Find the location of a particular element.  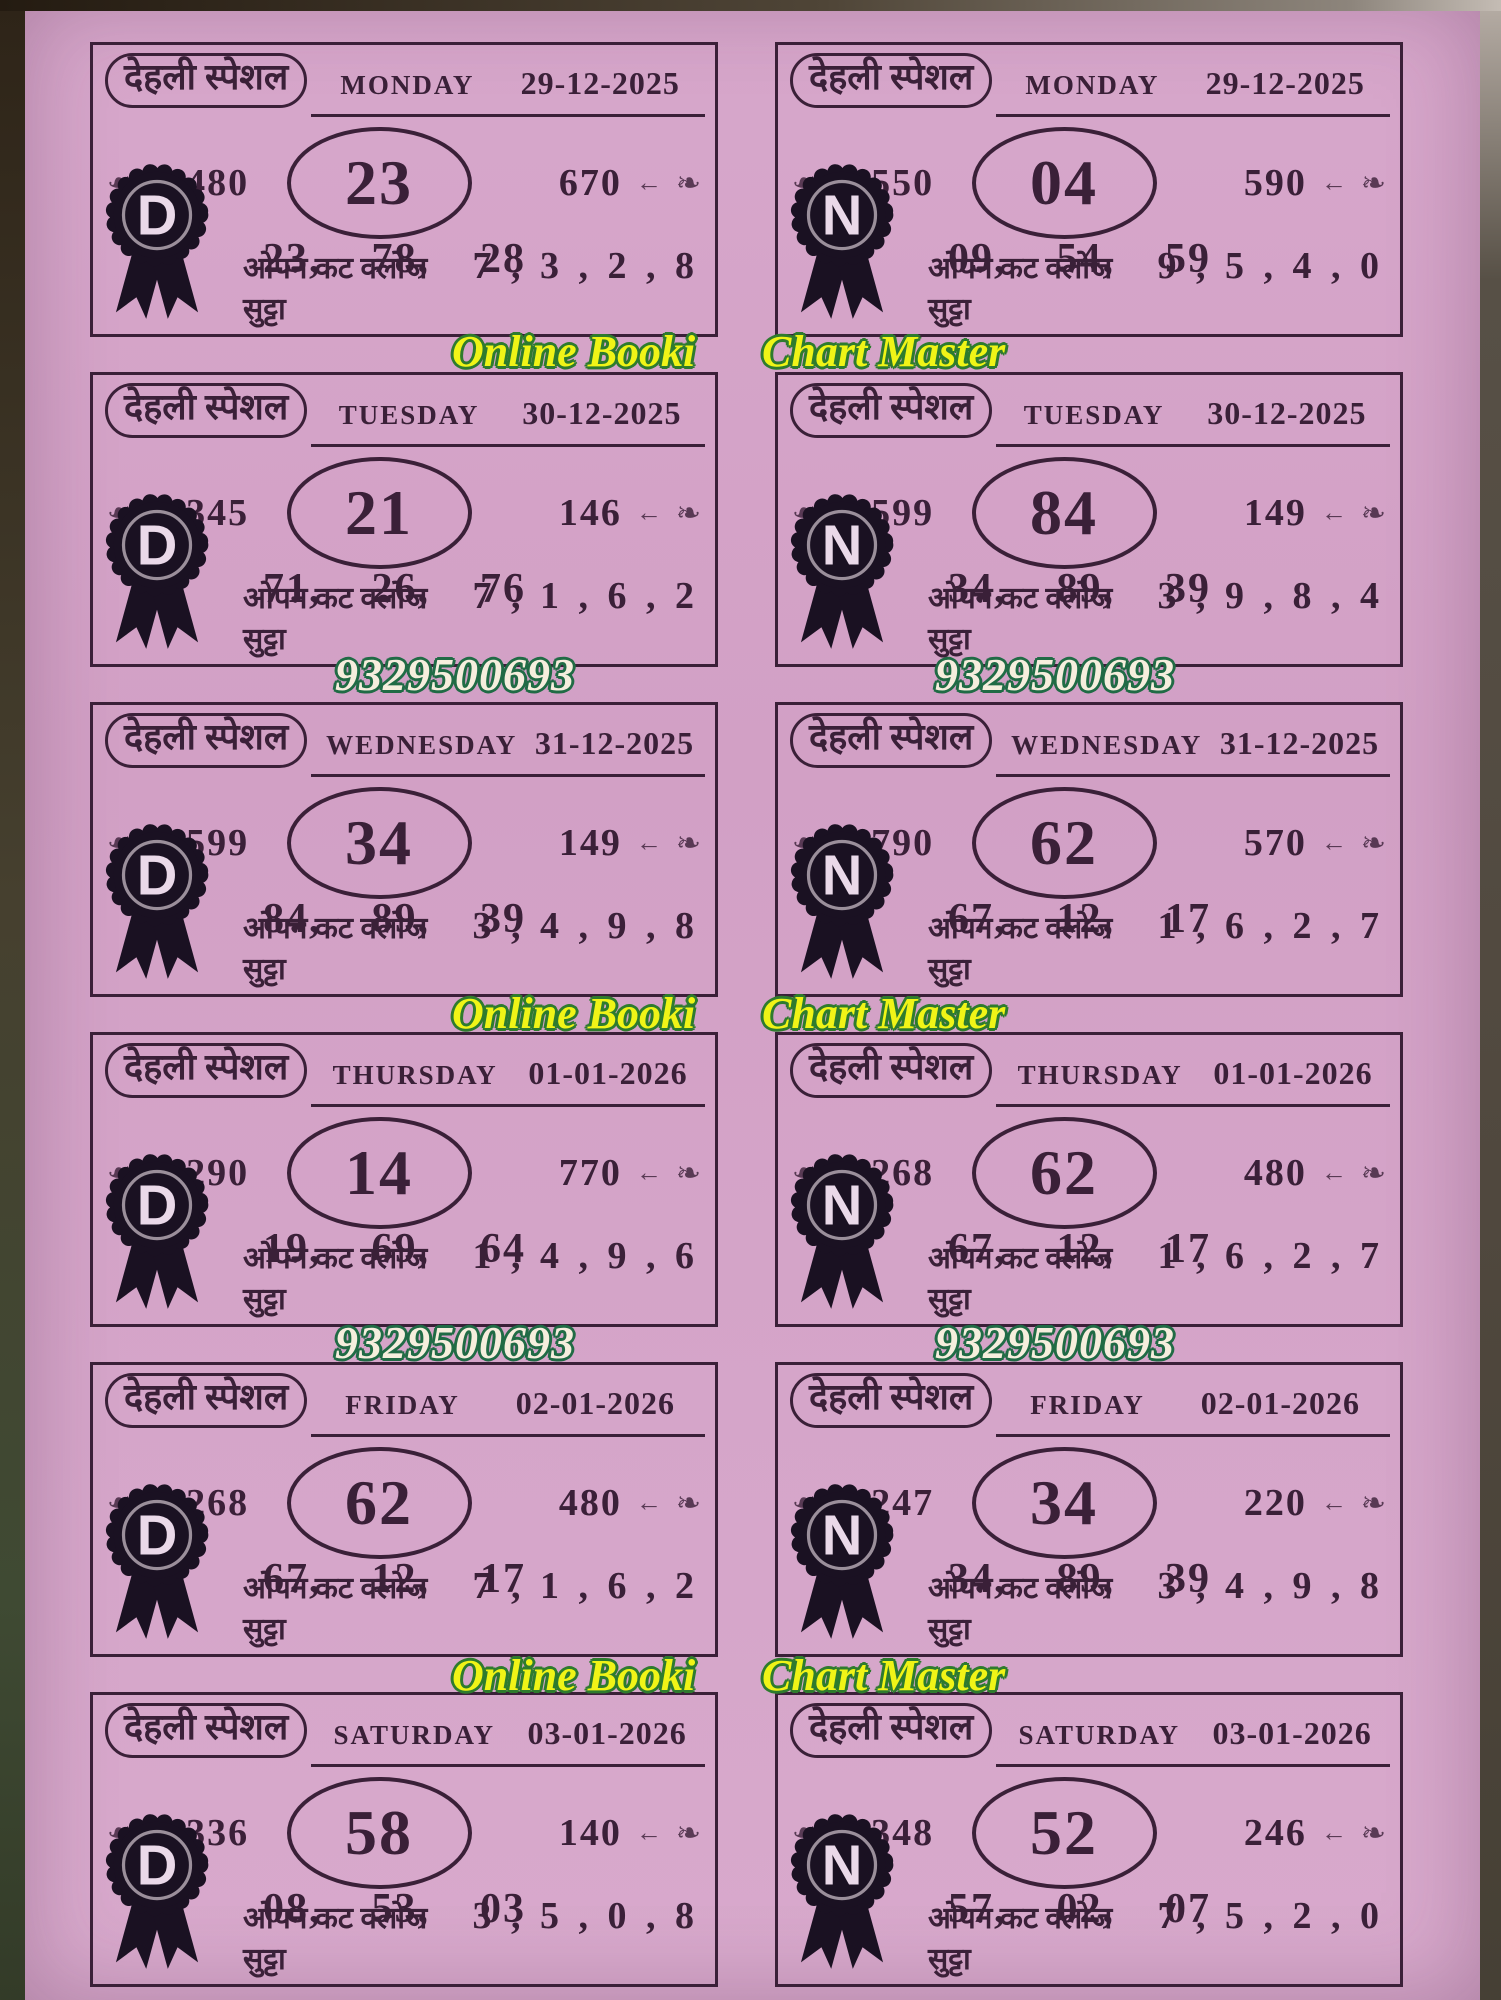

main-number-oval: 34 is located at coordinates (379, 843).